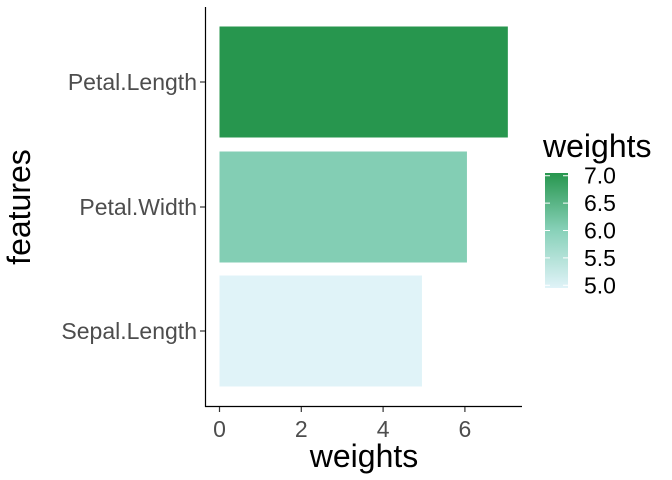 This screenshot has height=480, width=672. Describe the element at coordinates (465, 429) in the screenshot. I see `x-tick-label: 6` at that location.